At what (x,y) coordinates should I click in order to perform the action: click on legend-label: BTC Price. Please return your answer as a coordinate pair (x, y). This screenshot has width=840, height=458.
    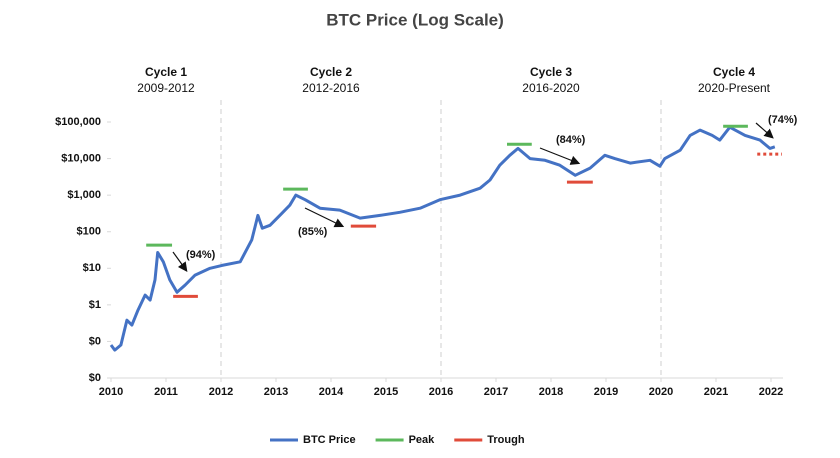
    Looking at the image, I should click on (329, 440).